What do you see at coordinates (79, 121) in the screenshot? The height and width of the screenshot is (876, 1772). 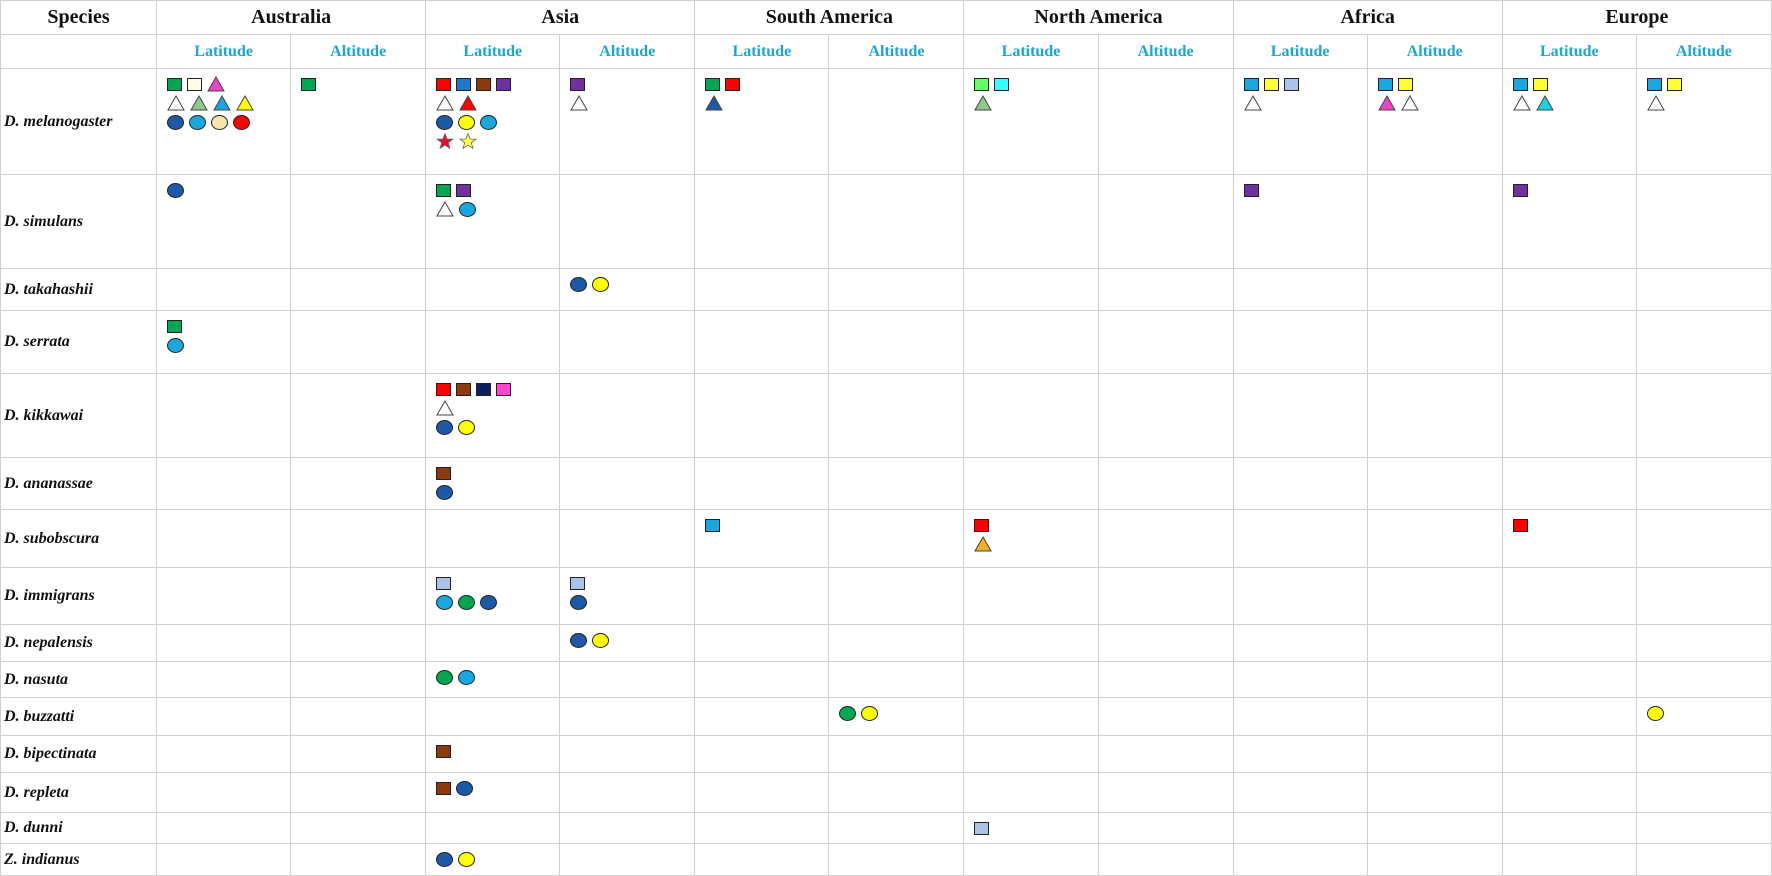 I see `species-name: D. melanogaster` at bounding box center [79, 121].